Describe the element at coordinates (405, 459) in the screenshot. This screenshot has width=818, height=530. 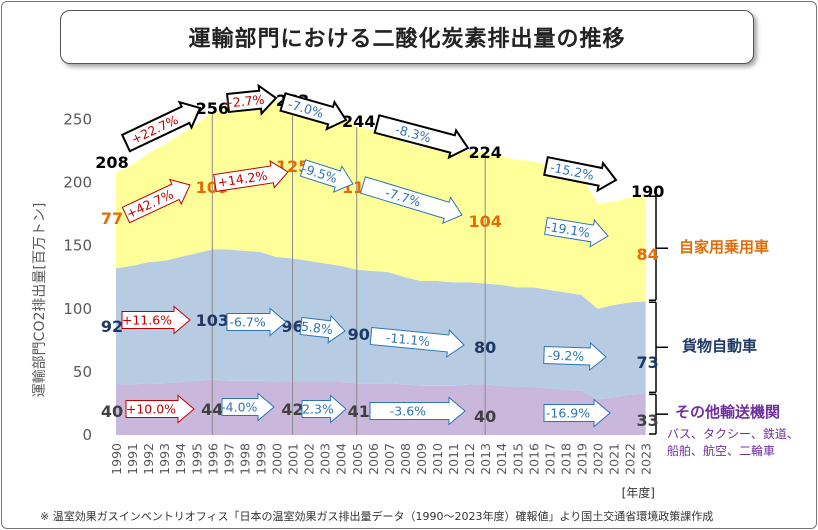
I see `x-tick-label: 2008` at that location.